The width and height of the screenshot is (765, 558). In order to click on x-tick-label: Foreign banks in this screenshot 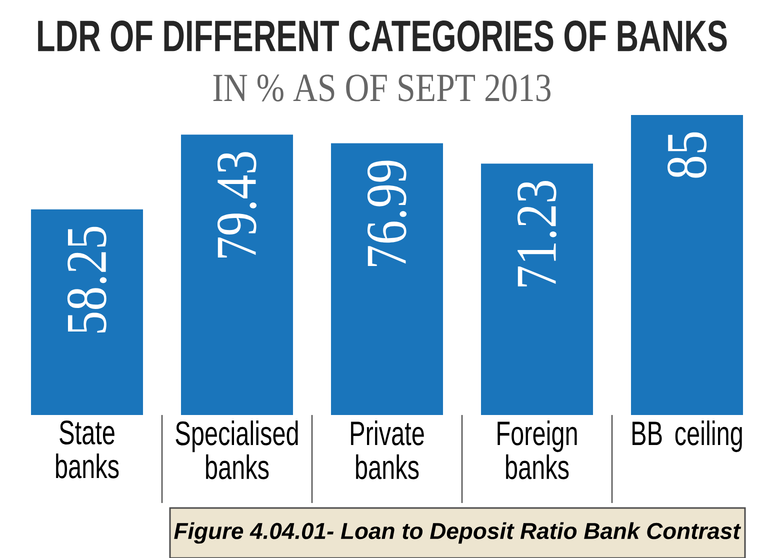, I will do `click(537, 450)`.